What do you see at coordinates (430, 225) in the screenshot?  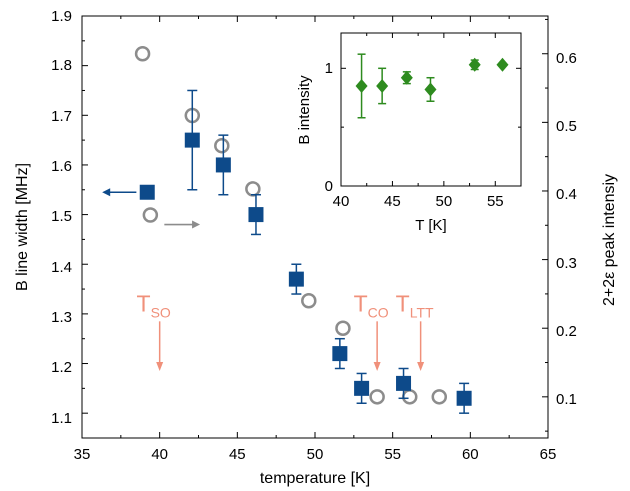 I see `inset-x-axis-label: T [K]` at bounding box center [430, 225].